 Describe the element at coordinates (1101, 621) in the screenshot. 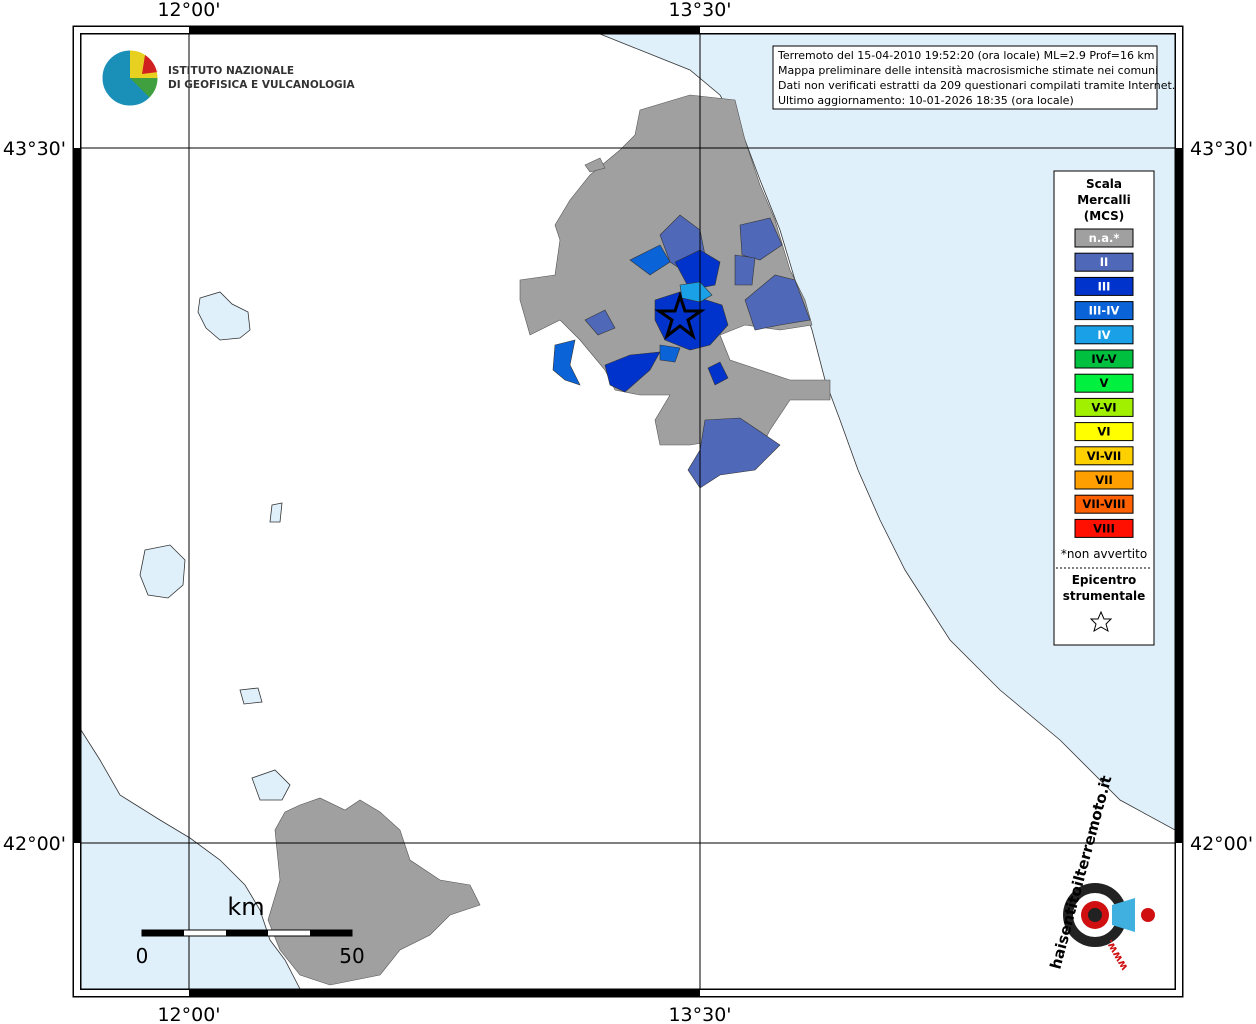

I see `legend-star` at that location.